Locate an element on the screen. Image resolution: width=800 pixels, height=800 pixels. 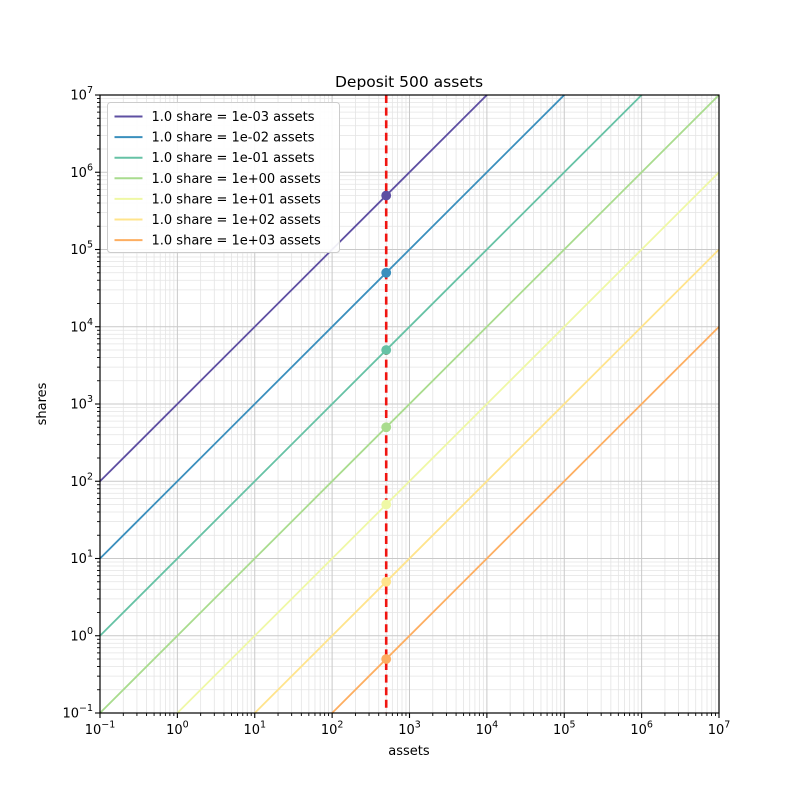
legend-label: 1.0 share = 1e-02 assets is located at coordinates (233, 138).